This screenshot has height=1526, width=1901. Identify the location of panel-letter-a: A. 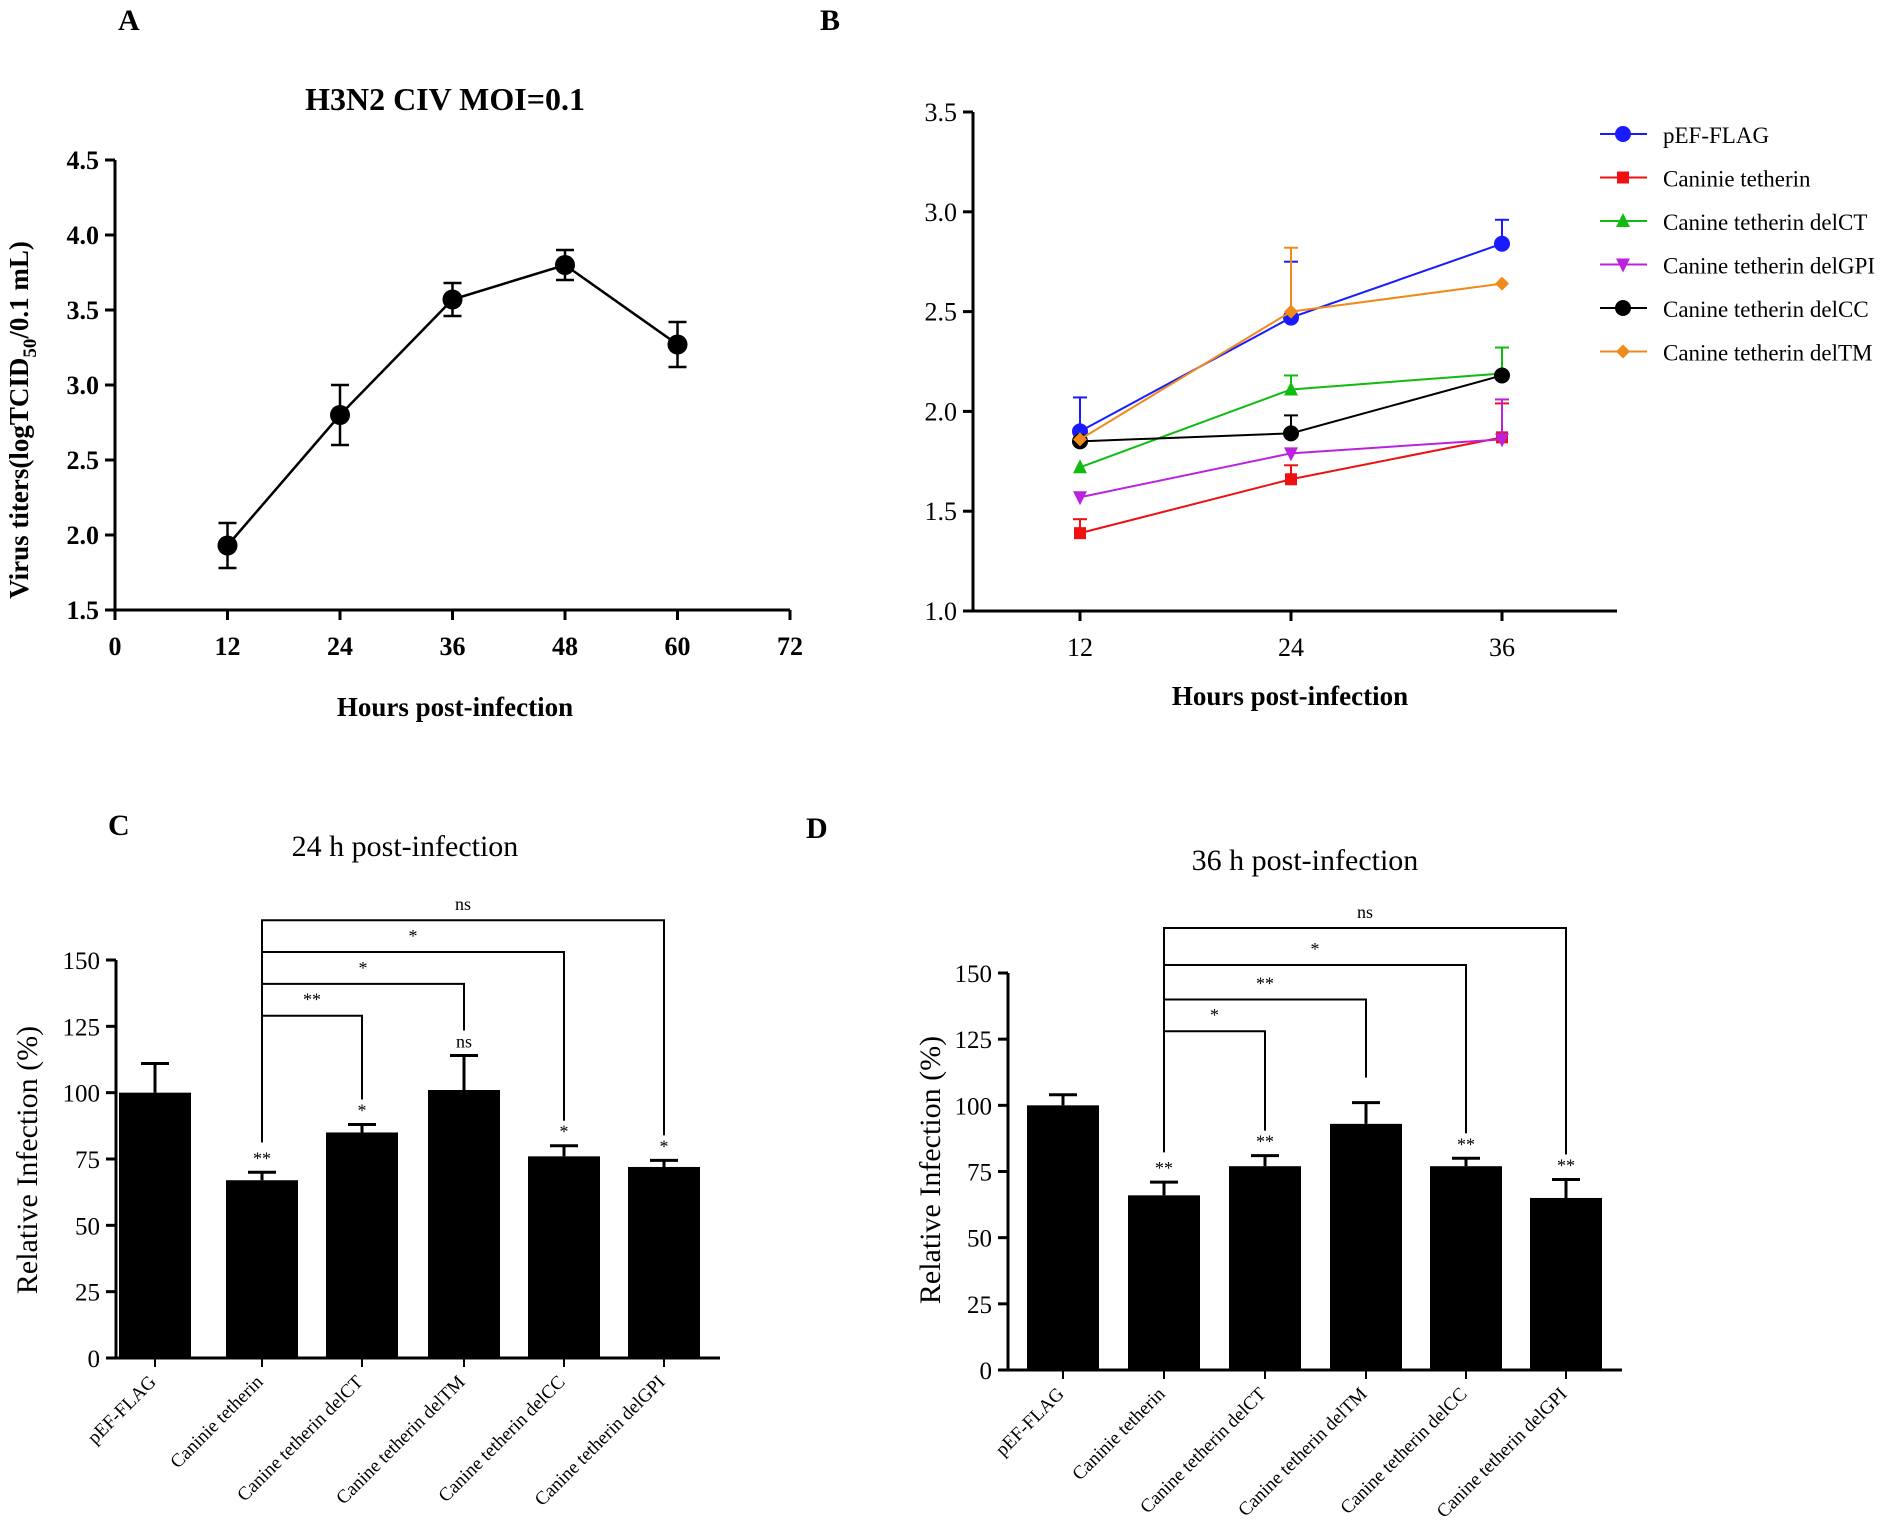
(129, 20).